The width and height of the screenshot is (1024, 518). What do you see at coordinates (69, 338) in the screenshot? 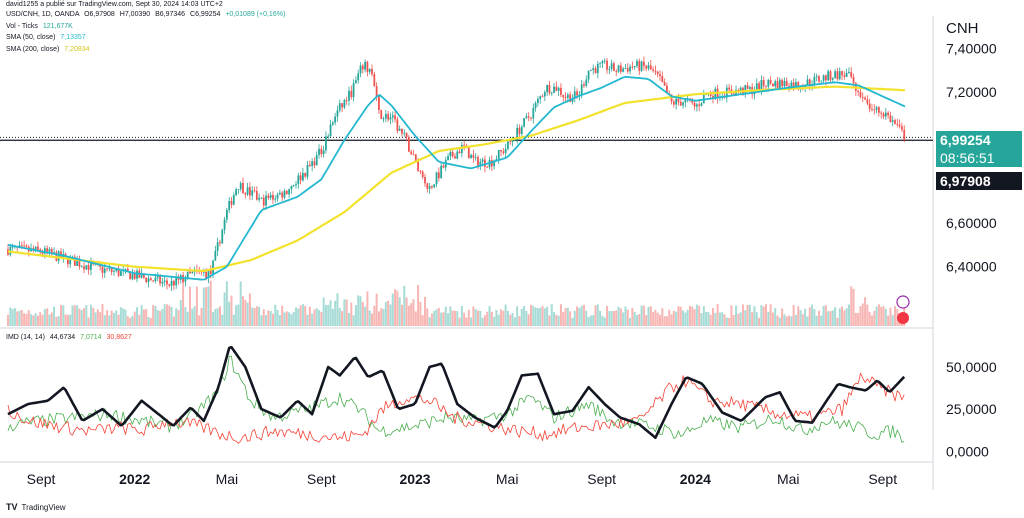
I see `imd-legend: IMD (14, 14) 44,6734 7,0714 30,8627` at bounding box center [69, 338].